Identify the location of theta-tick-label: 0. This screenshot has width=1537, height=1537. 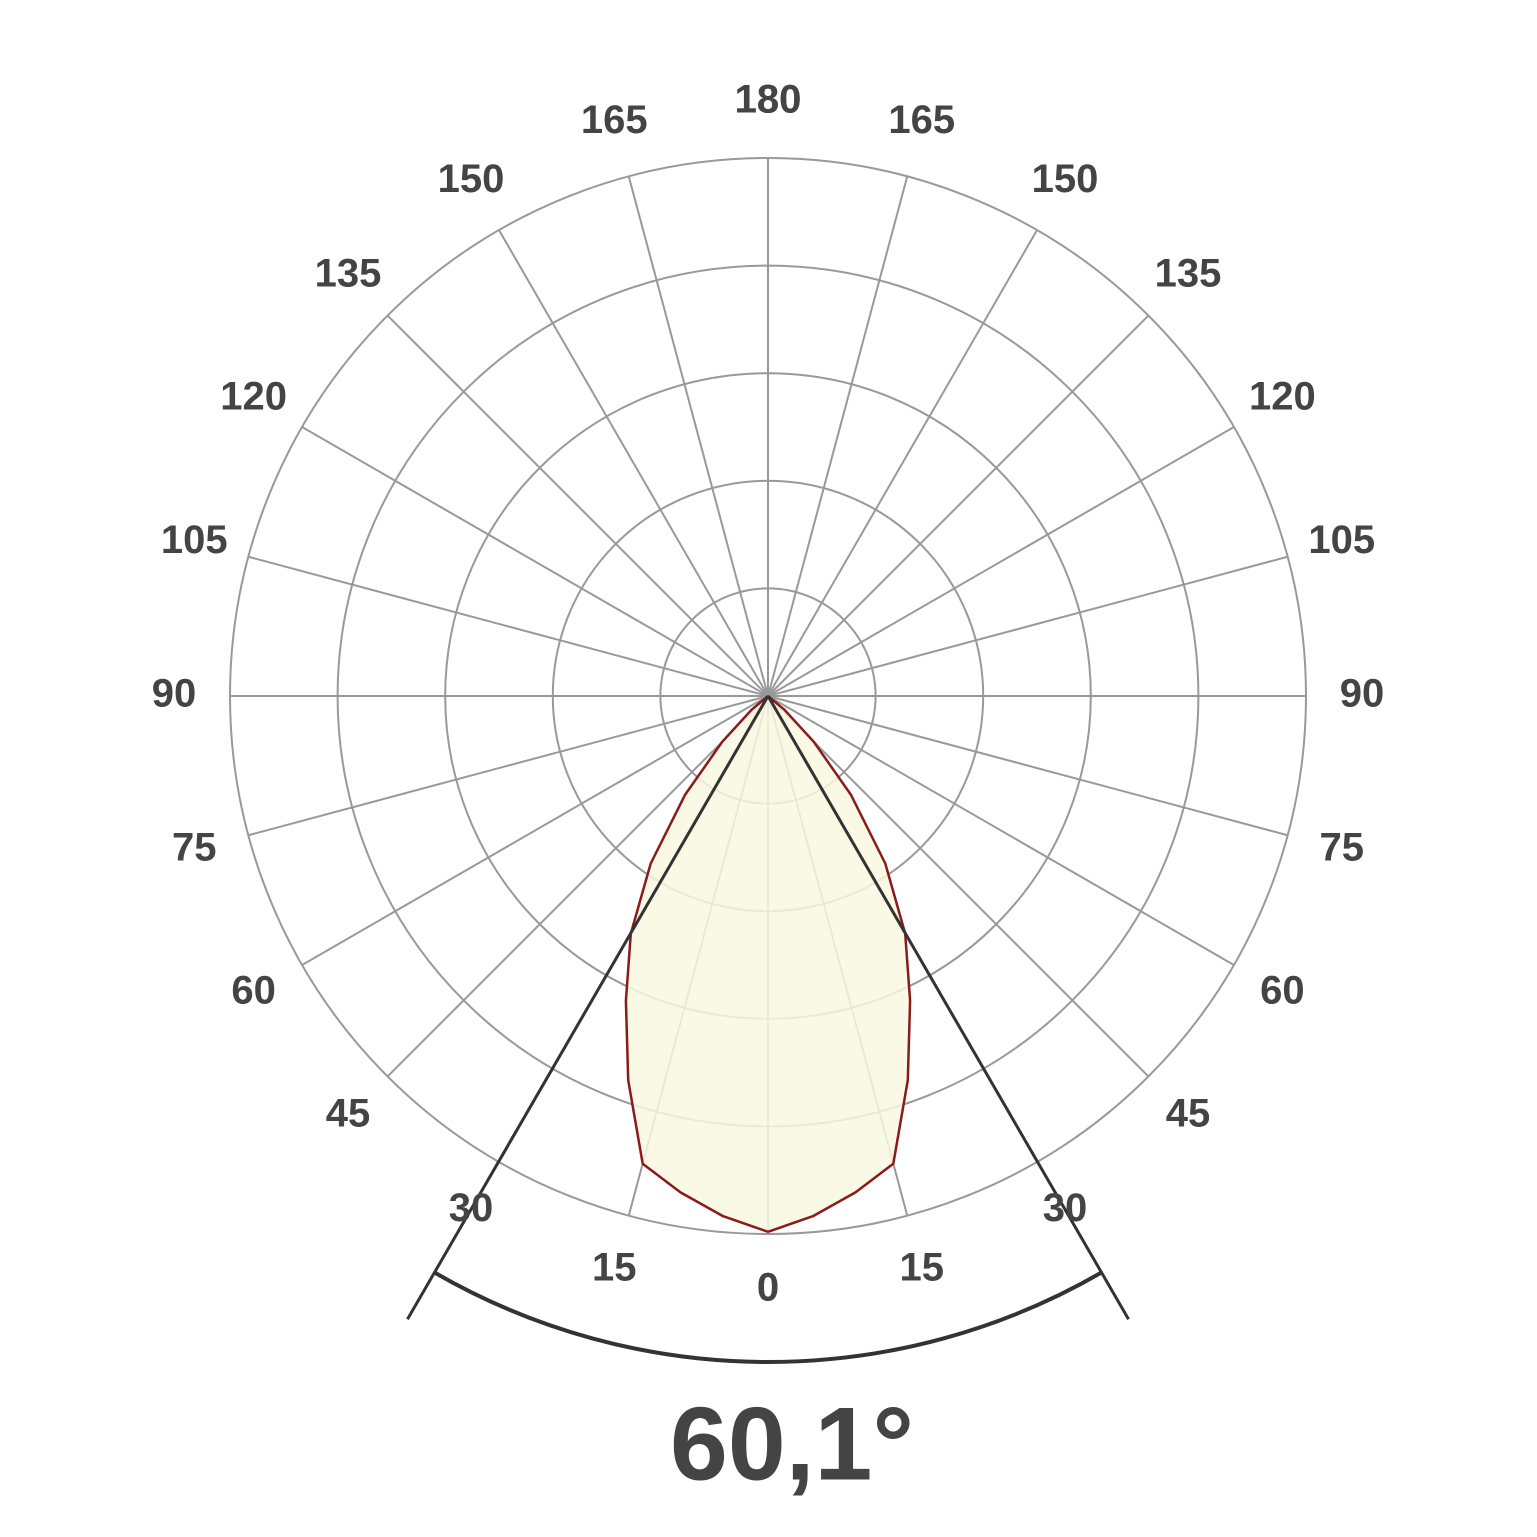
(768, 1288).